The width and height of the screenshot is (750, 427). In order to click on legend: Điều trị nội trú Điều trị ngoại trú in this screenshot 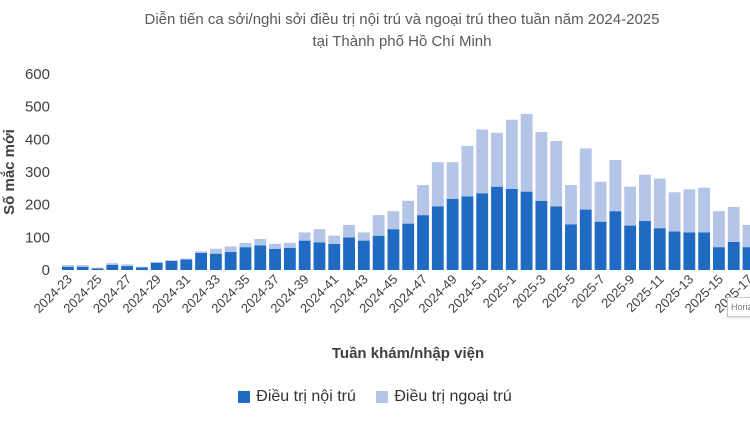, I will do `click(375, 398)`.